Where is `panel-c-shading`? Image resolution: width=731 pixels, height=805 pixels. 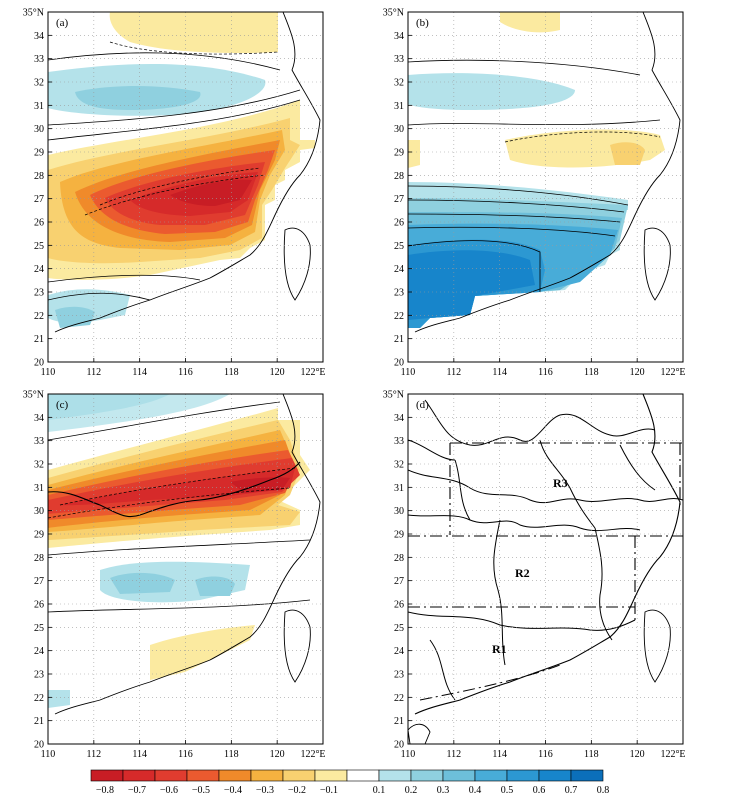 panel-c-shading is located at coordinates (184, 554).